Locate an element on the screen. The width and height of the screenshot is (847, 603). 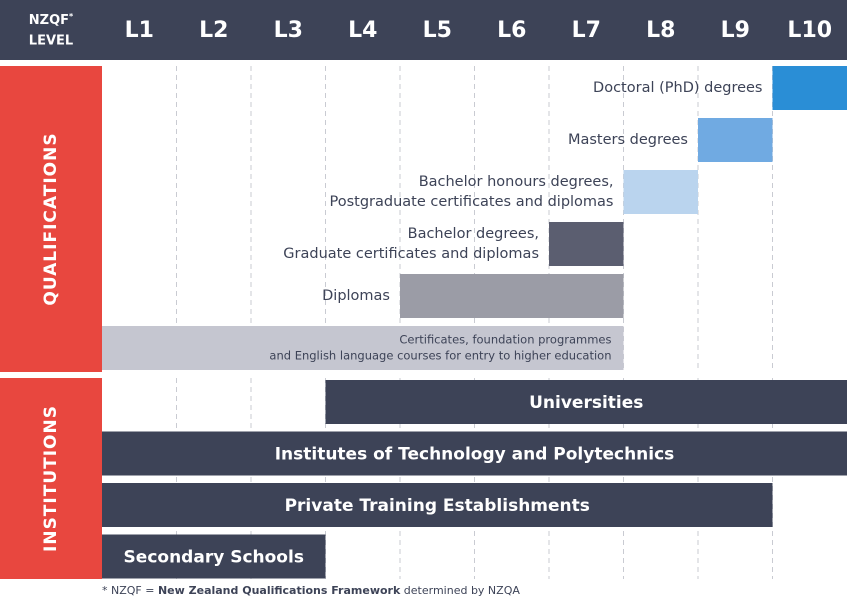
header-bar is located at coordinates (423, 30).